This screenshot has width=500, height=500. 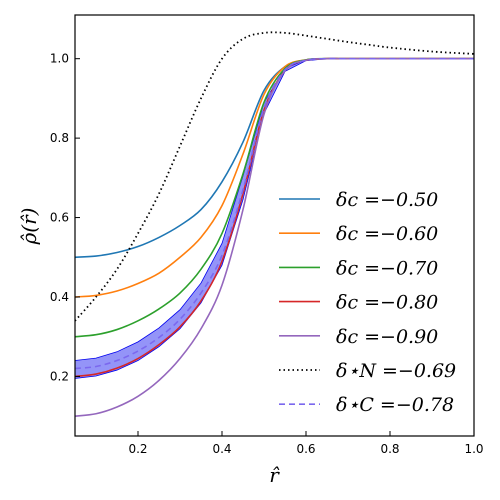 What do you see at coordinates (59, 376) in the screenshot?
I see `y-tick-label: 0.2` at bounding box center [59, 376].